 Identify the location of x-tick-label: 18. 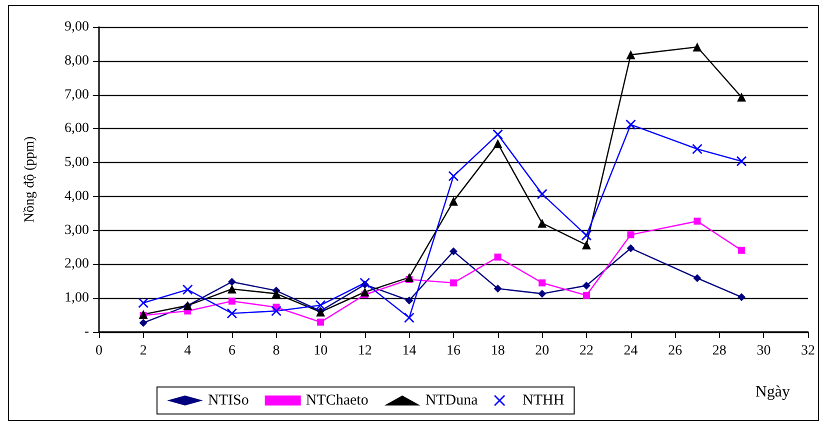
(497, 351).